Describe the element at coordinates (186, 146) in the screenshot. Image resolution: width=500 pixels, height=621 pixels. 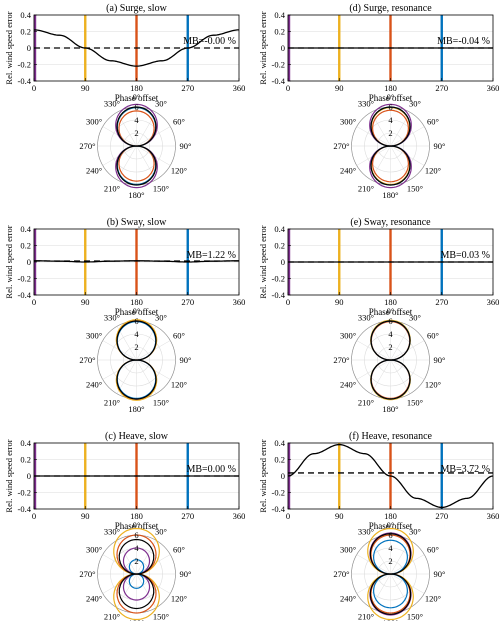
I see `polar-angle-label: 90°` at that location.